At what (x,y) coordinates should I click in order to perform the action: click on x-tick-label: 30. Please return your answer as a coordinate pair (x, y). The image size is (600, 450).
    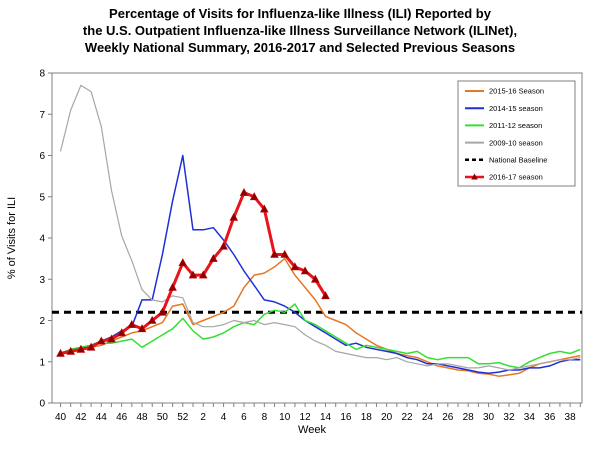
    Looking at the image, I should click on (489, 417).